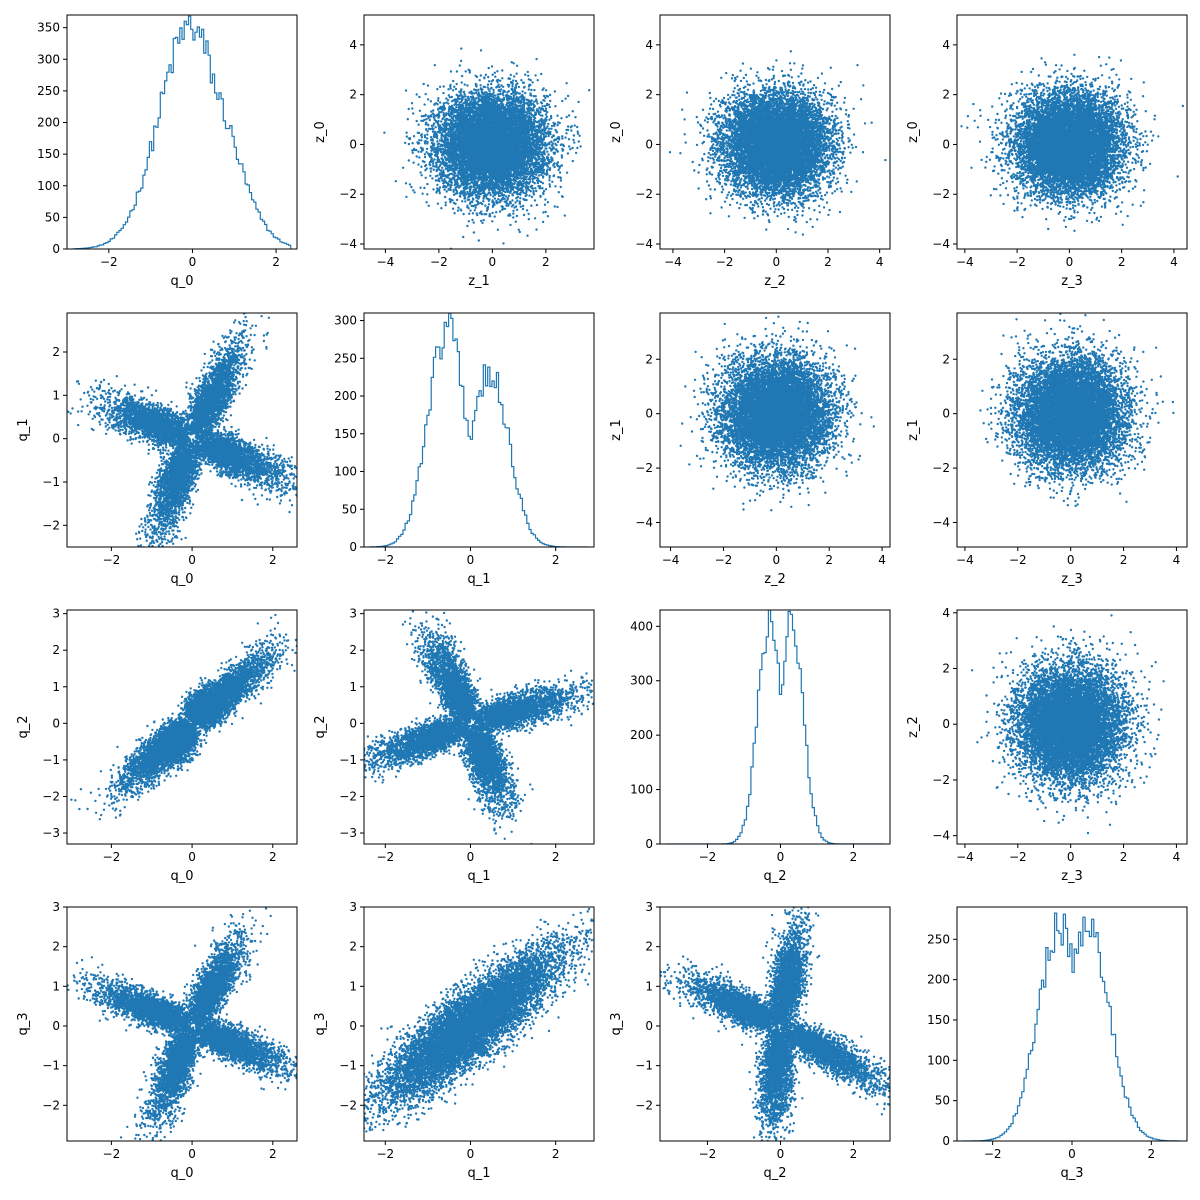 This screenshot has height=1200, width=1200. I want to click on panel-r3-c3: −2 0 2 0 50 100 150 200 250 q_3, so click(1057, 1043).